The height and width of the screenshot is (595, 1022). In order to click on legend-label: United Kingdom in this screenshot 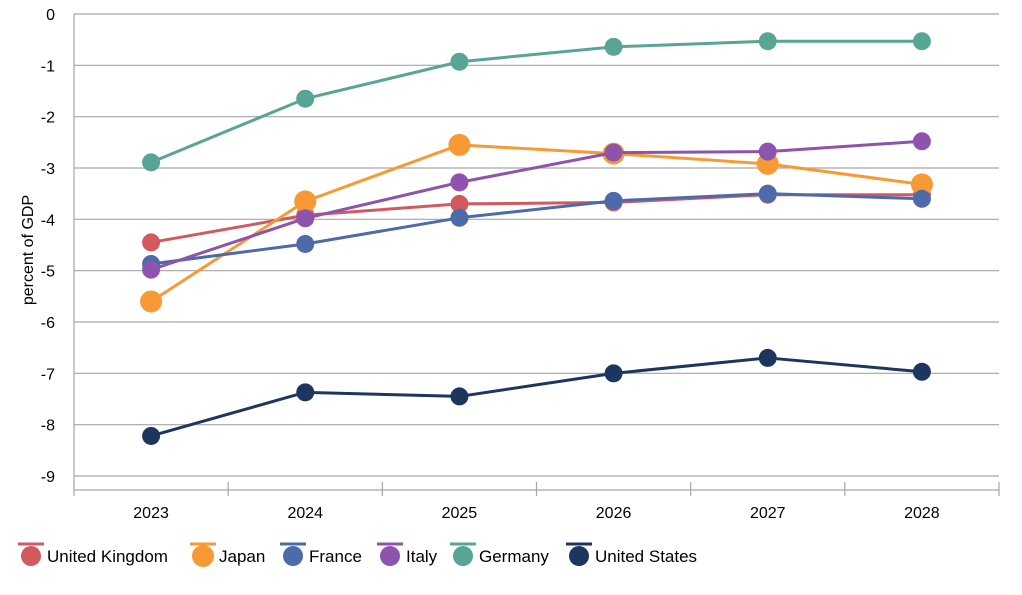, I will do `click(107, 556)`.